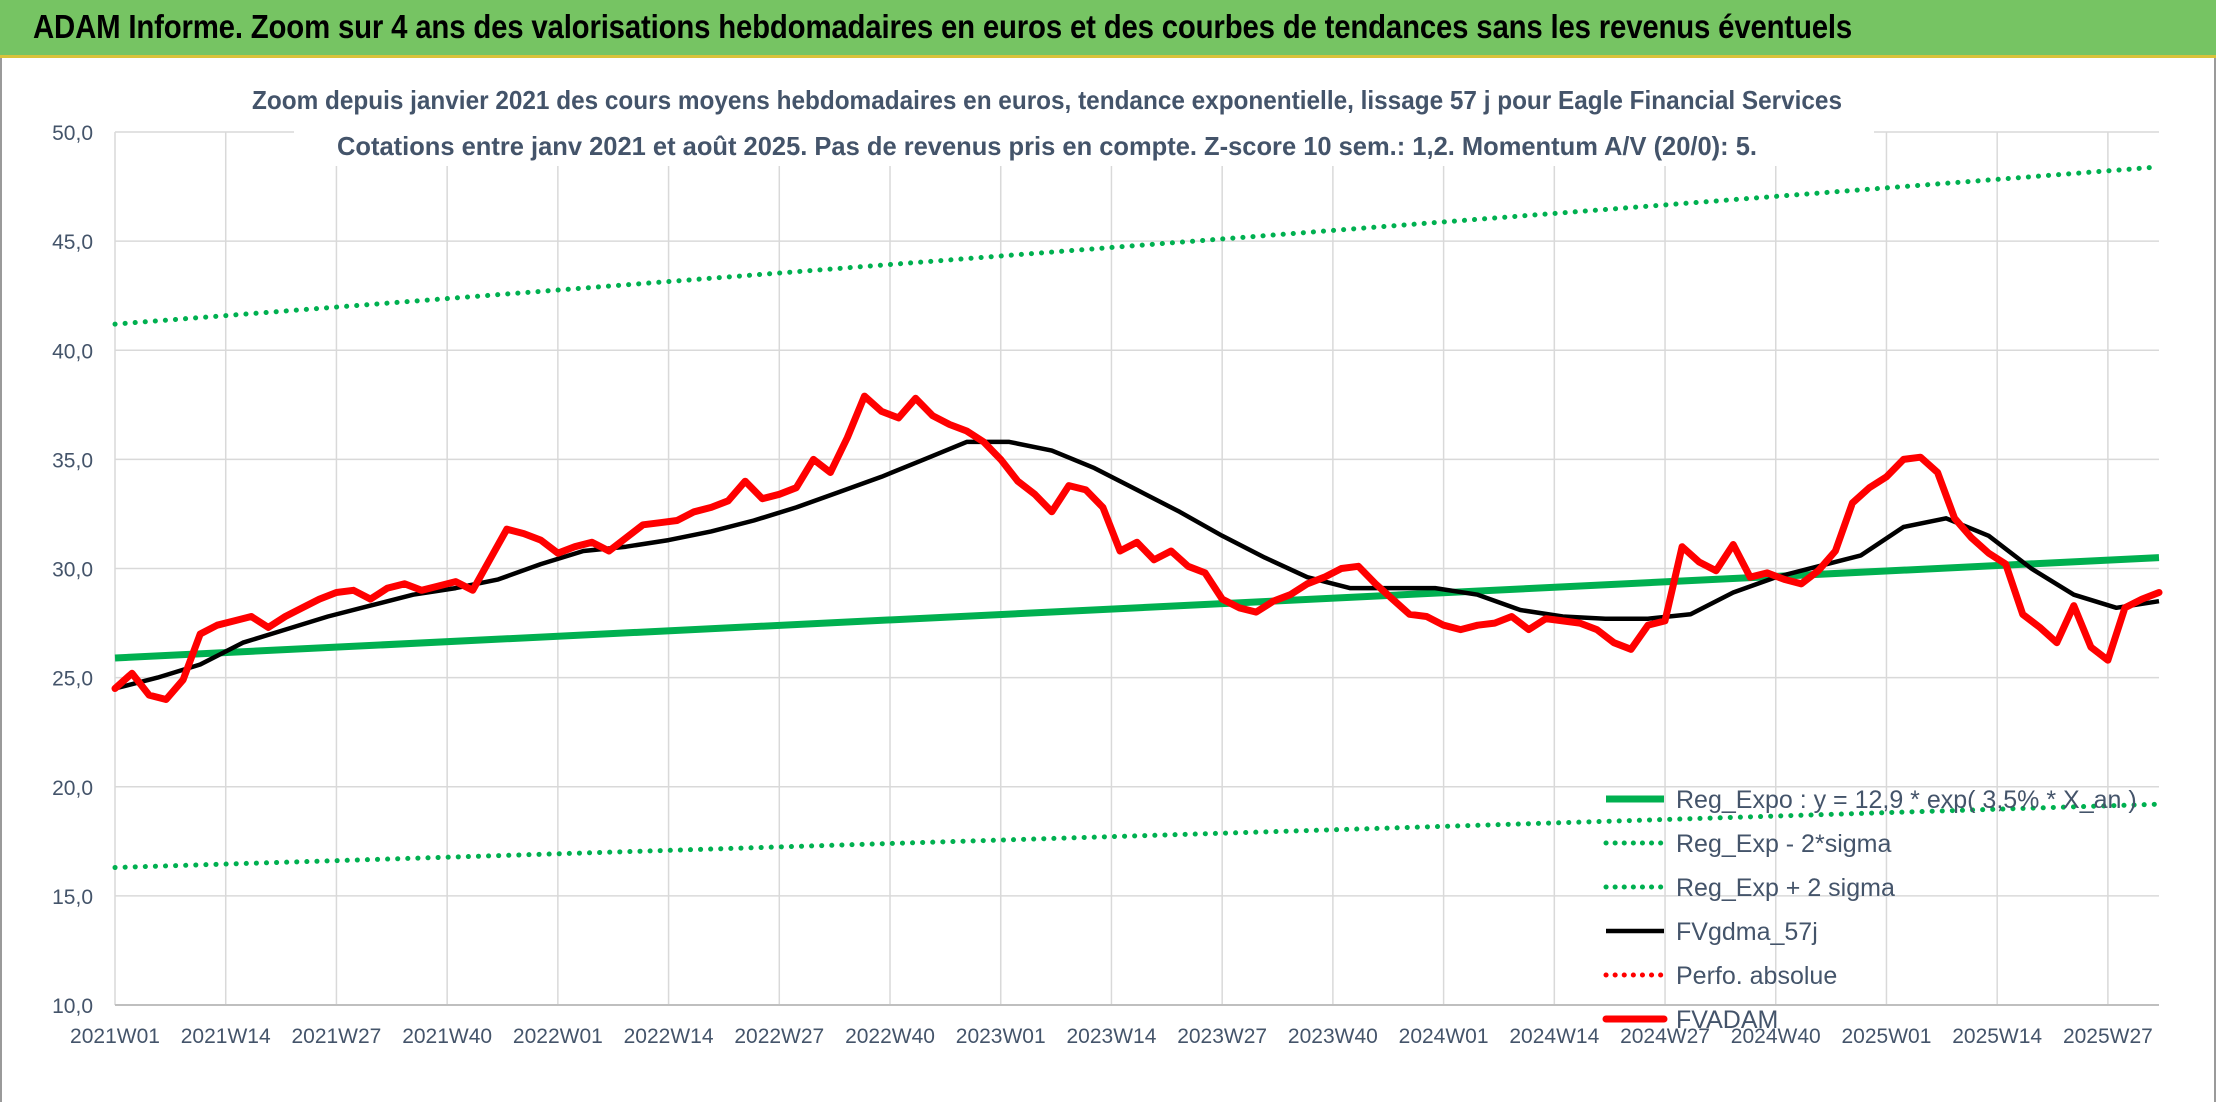  Describe the element at coordinates (72, 133) in the screenshot. I see `y-tick-label: 50,0` at that location.